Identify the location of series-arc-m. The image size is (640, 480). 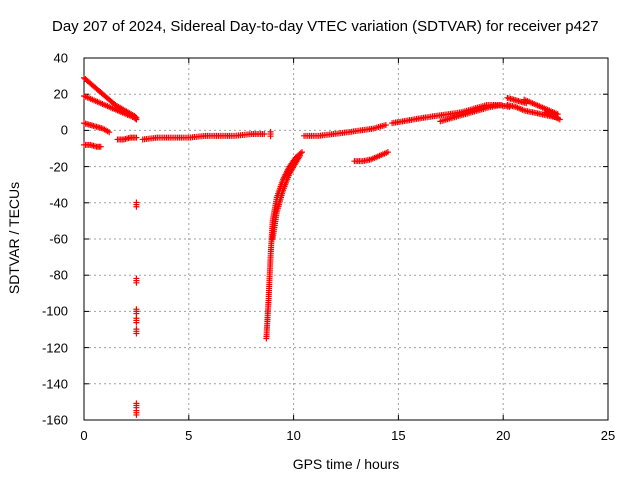
(532, 111).